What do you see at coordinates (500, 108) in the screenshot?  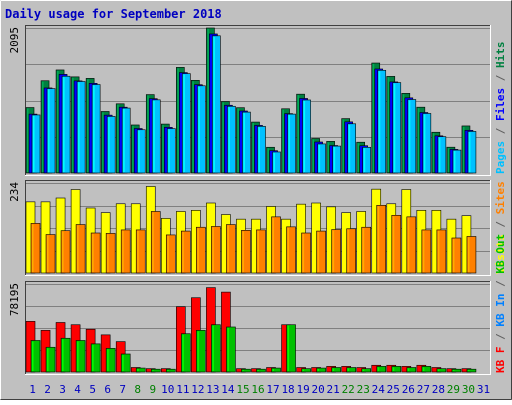 I see `panel-legend: Pages / Files / Hits` at bounding box center [500, 108].